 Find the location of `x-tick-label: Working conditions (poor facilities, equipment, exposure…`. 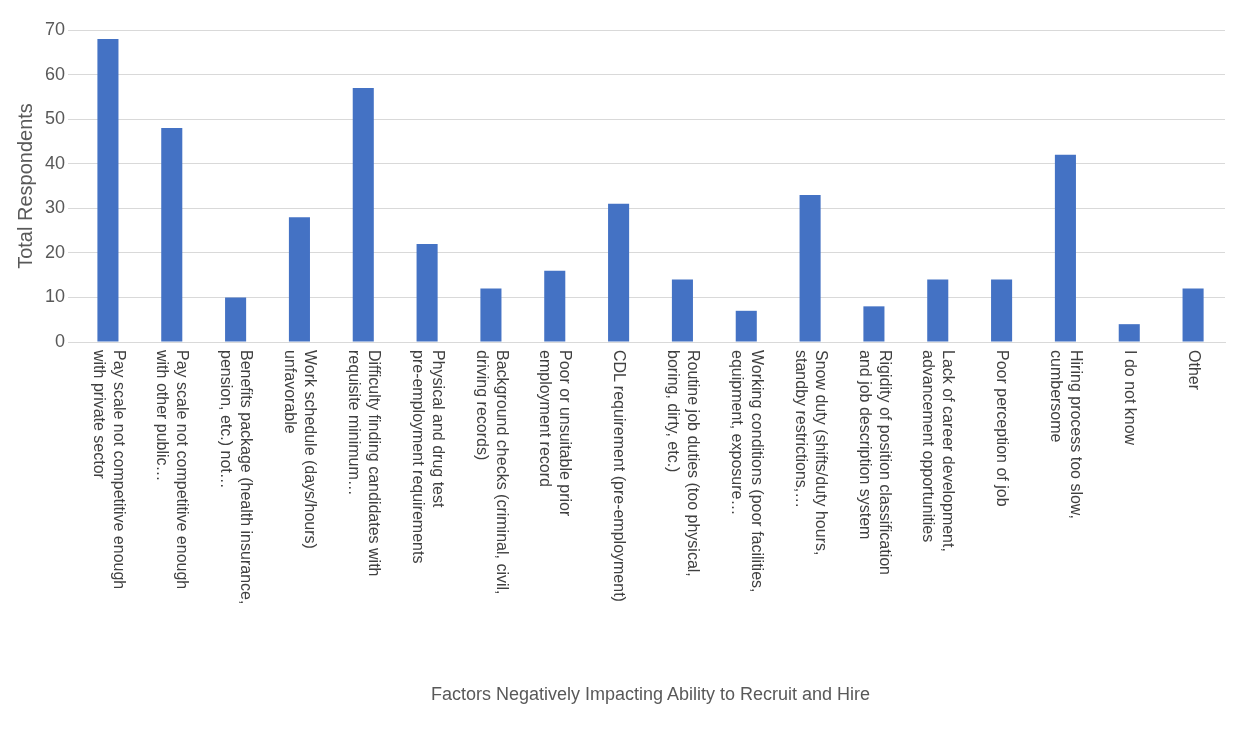

x-tick-label: Working conditions (poor facilities, equipment, exposure… is located at coordinates (747, 471).